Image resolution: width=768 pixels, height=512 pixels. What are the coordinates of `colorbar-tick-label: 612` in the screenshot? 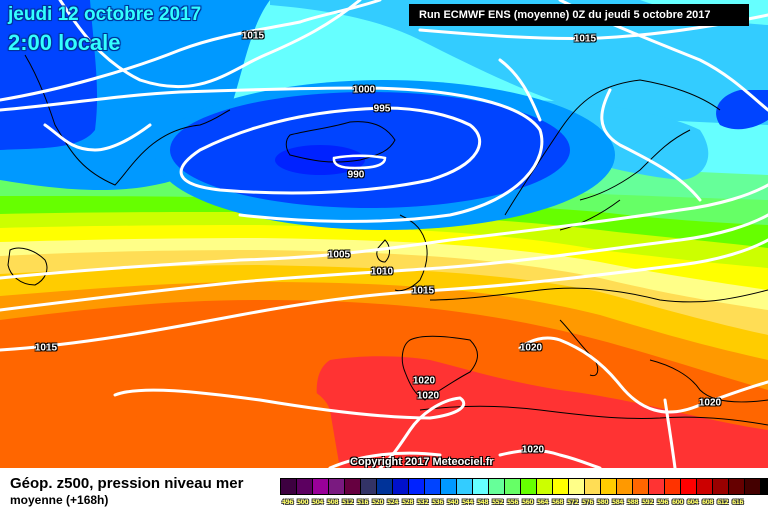 It's located at (722, 502).